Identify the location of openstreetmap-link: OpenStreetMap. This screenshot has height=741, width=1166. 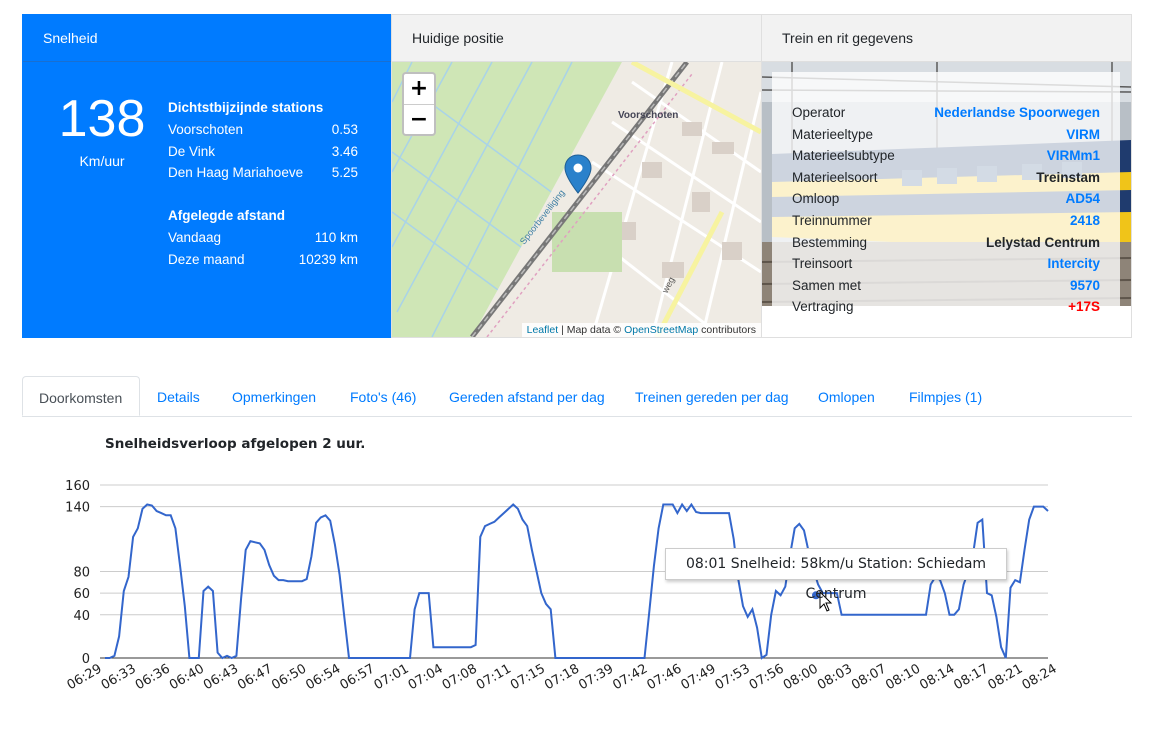
(661, 330).